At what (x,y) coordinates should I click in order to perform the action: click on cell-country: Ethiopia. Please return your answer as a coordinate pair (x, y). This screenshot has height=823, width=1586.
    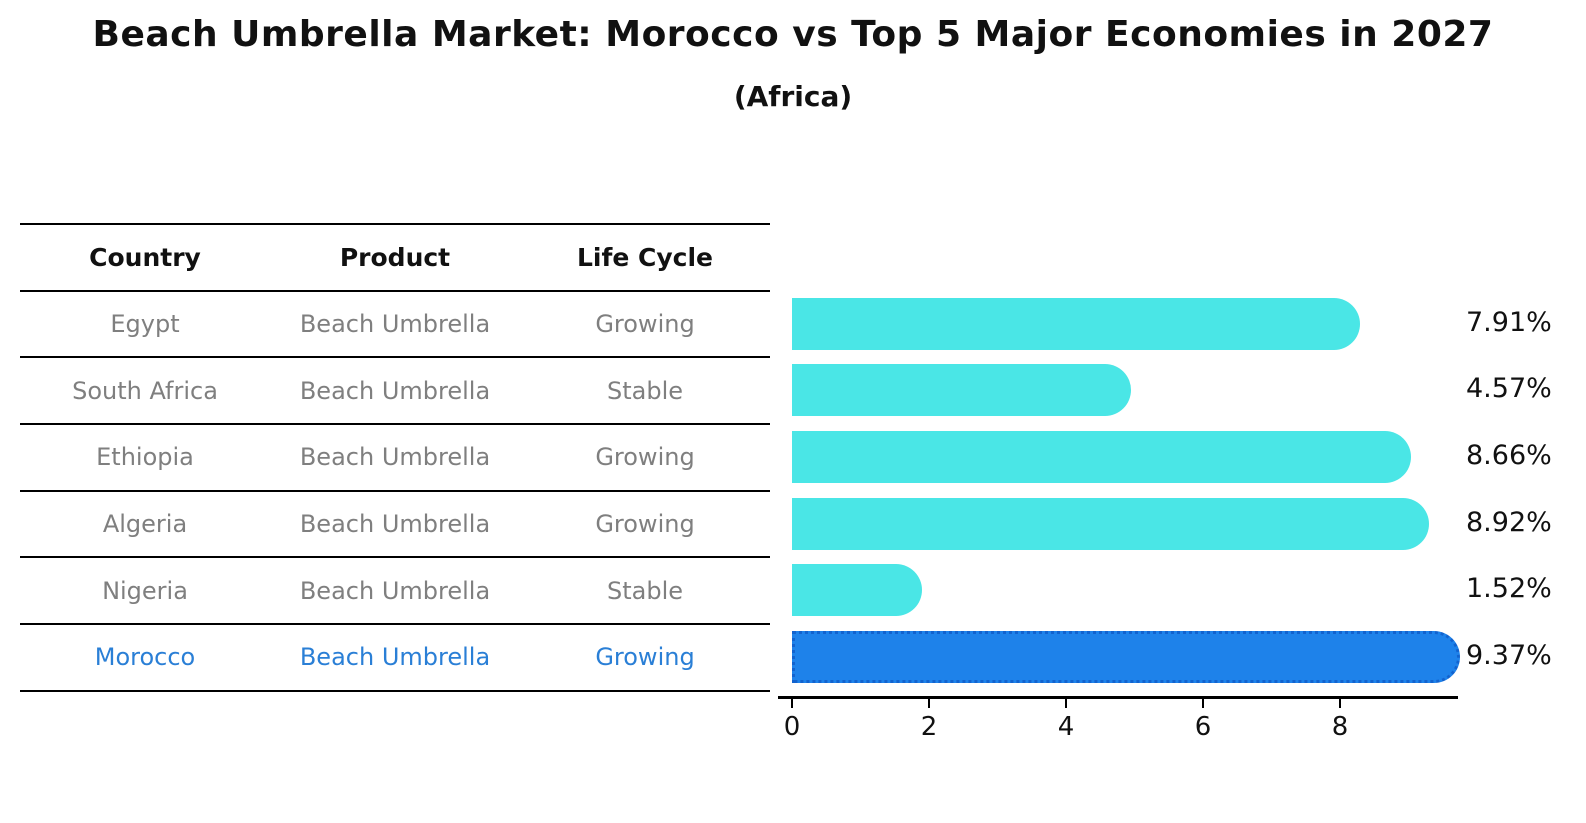
    Looking at the image, I should click on (145, 457).